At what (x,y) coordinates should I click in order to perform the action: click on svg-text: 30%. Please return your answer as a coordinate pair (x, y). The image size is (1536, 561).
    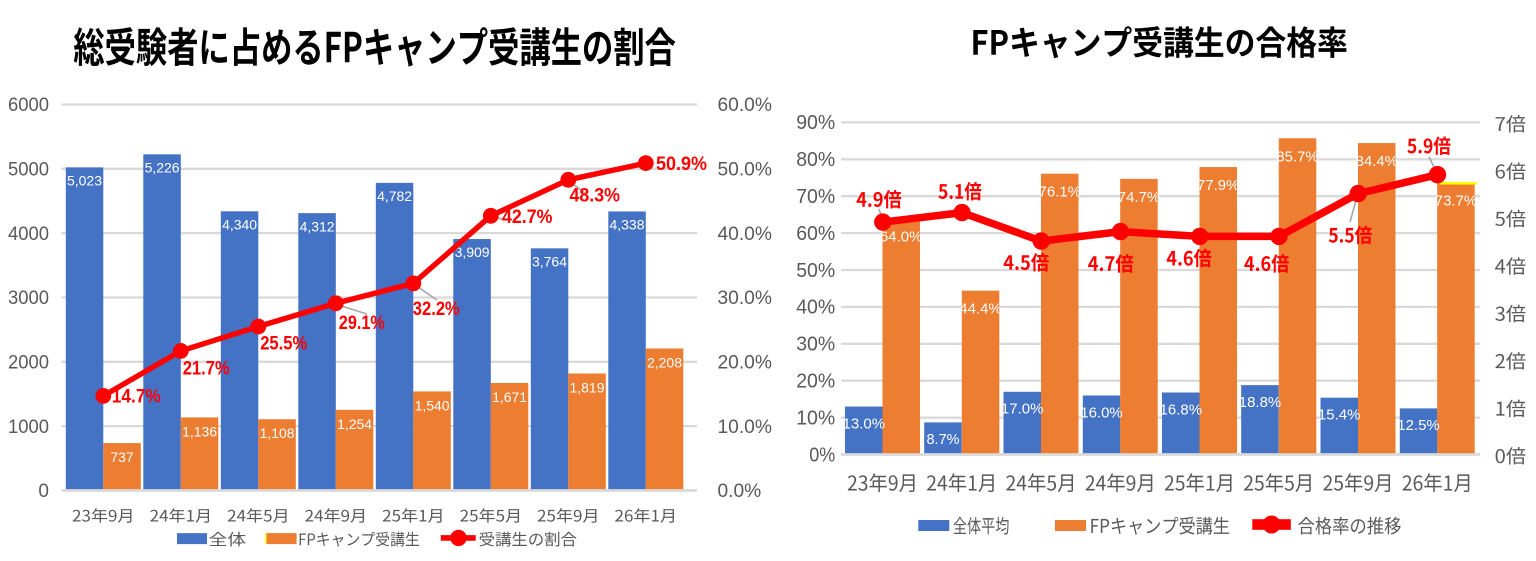
    Looking at the image, I should click on (815, 345).